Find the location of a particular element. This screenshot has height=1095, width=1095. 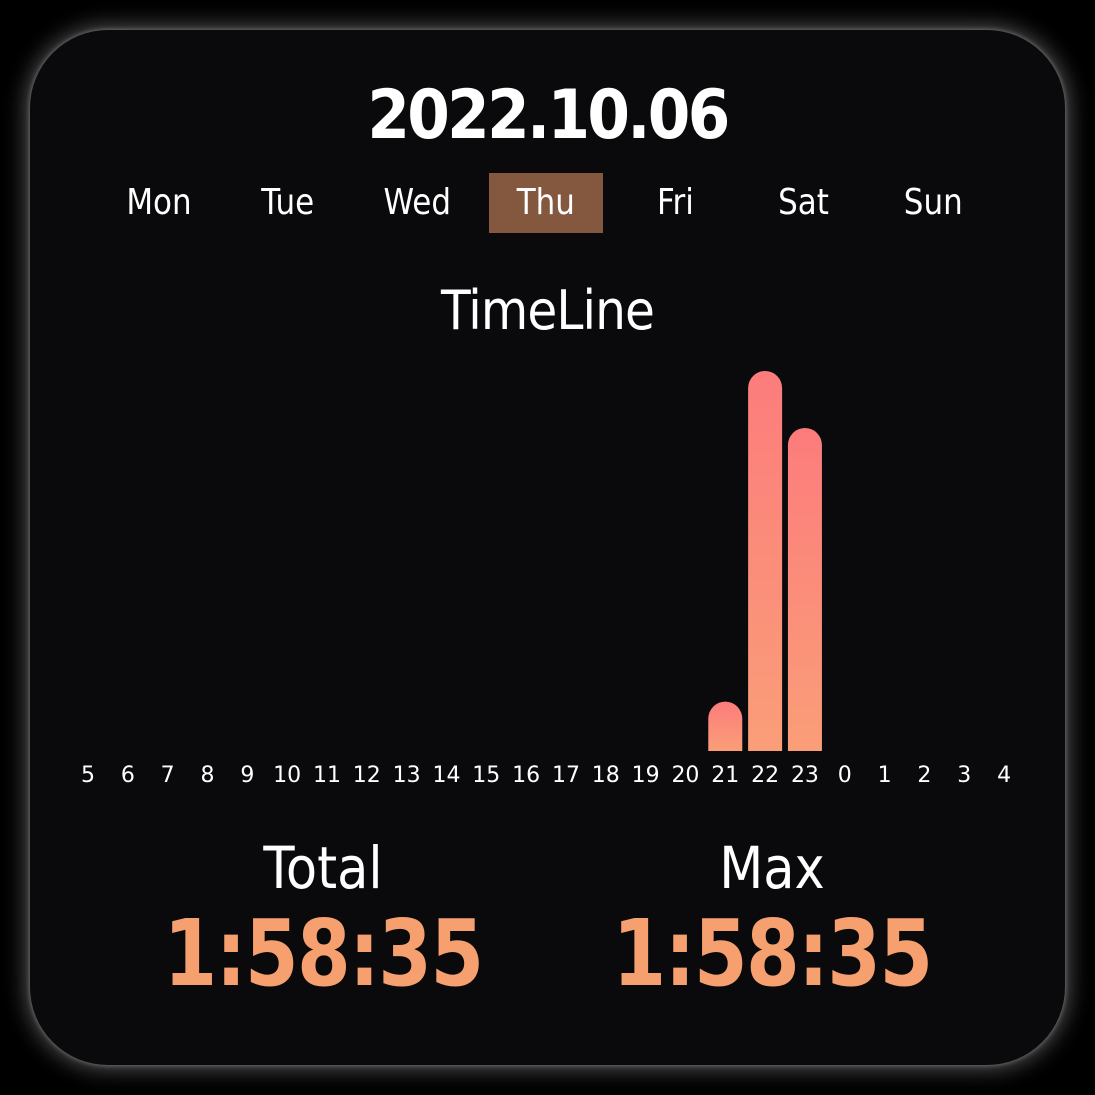

max-value: 1:58:35 is located at coordinates (773, 953).